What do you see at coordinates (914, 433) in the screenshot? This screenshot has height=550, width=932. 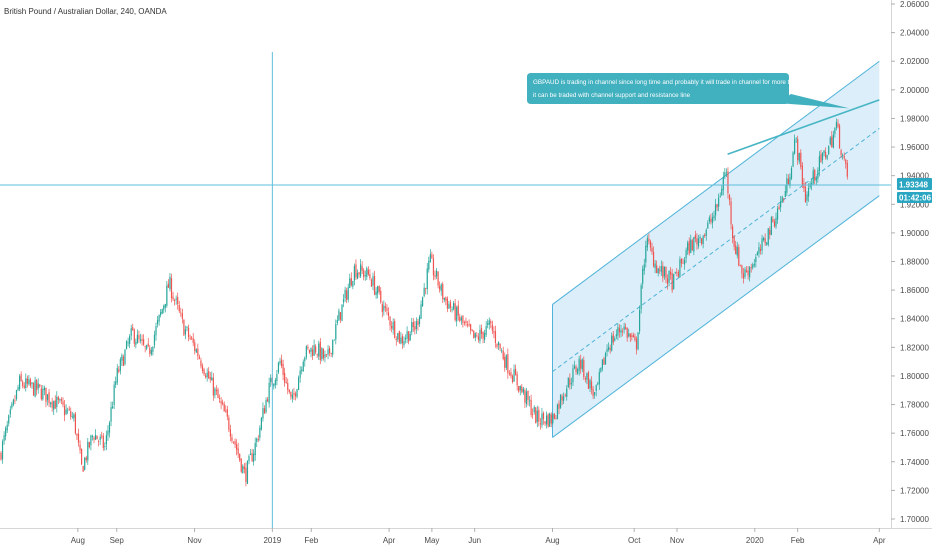 I see `price-tick-label: 1.76000` at bounding box center [914, 433].